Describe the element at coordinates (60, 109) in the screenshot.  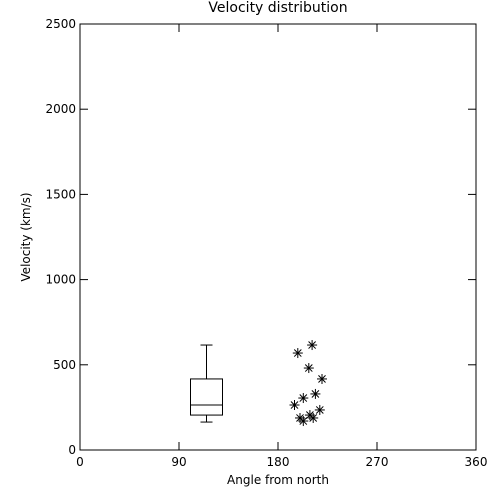
I see `y-tick-label: 2000` at that location.